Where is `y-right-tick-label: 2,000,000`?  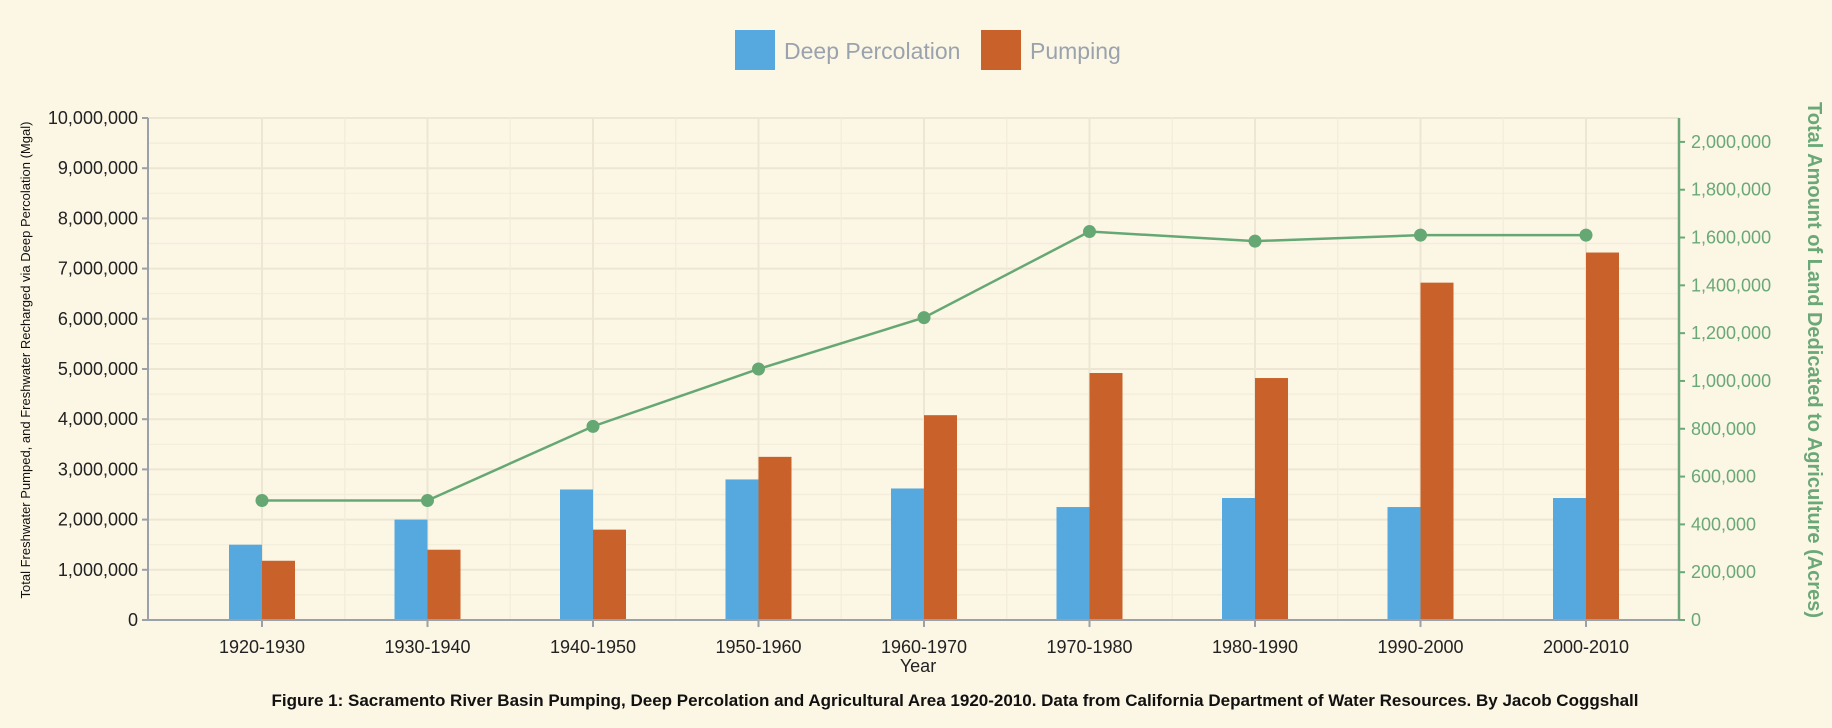 y-right-tick-label: 2,000,000 is located at coordinates (1731, 142).